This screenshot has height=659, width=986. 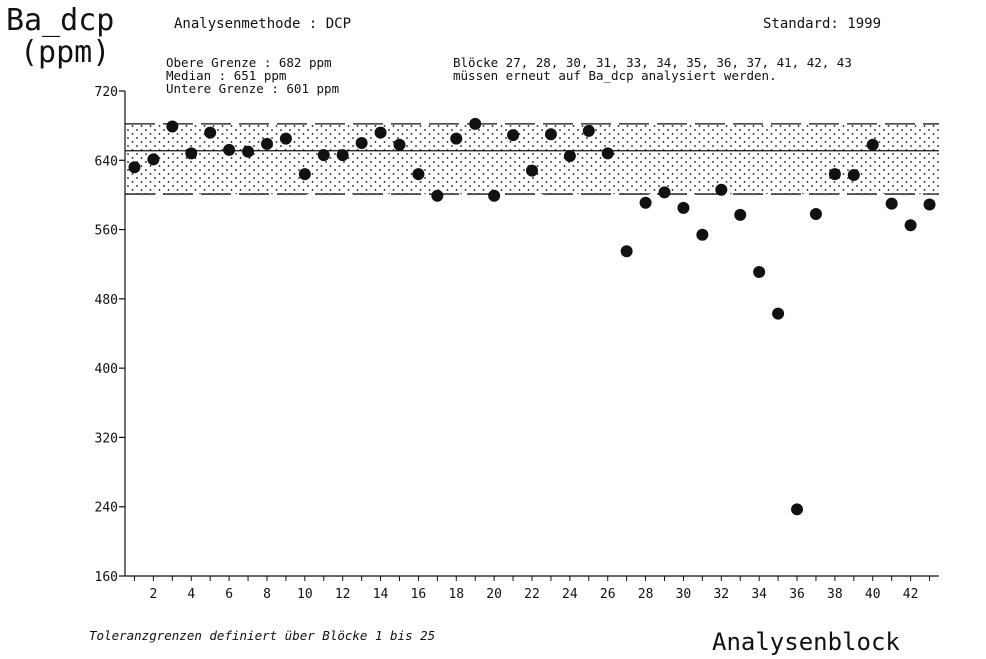 I want to click on y-tick-label: 320, so click(x=106, y=438).